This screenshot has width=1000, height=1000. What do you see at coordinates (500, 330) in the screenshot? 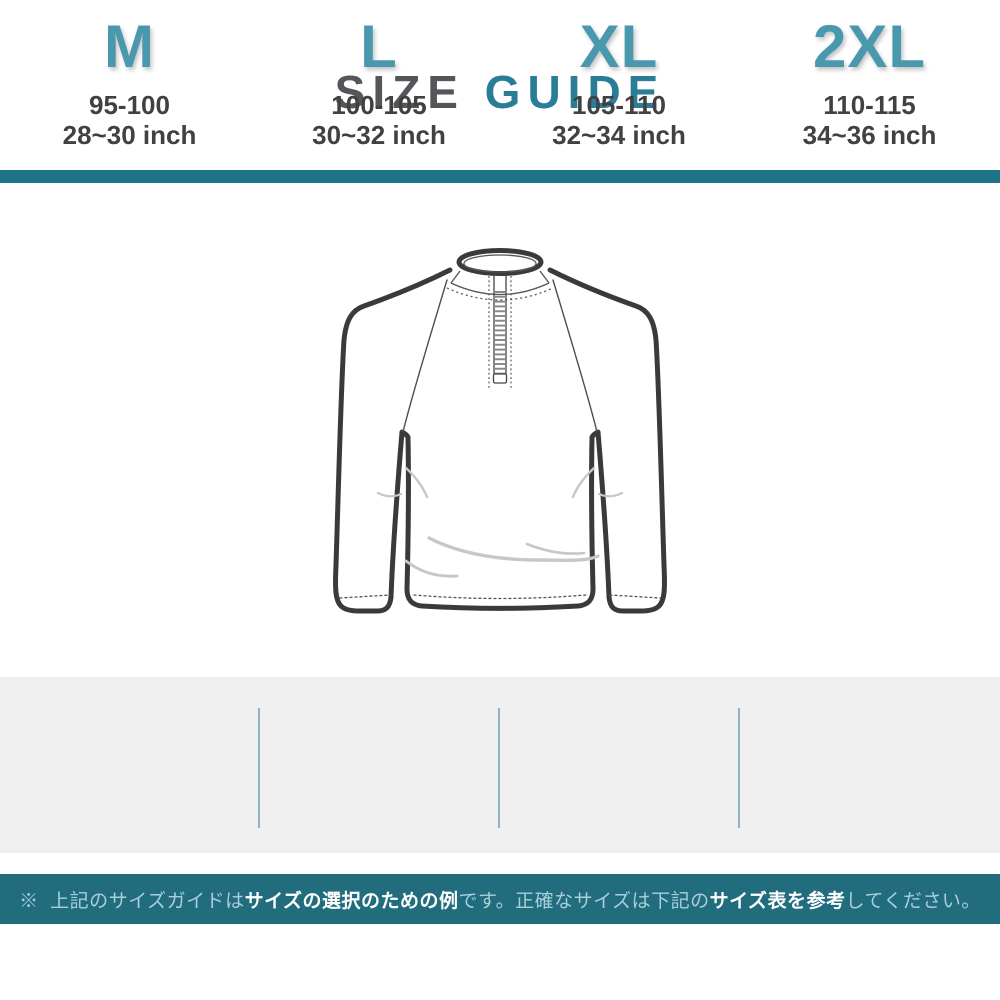
I see `shirt-zipper` at bounding box center [500, 330].